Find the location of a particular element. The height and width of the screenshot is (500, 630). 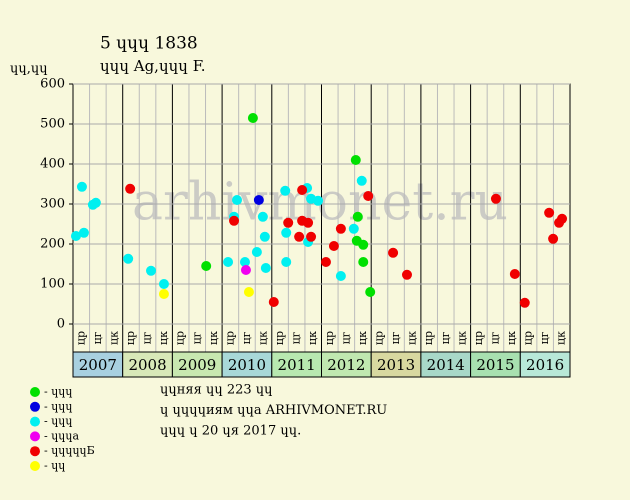

chart-subtitle: ɥɥɥ Ag,ɥɥɥ F. is located at coordinates (153, 66).